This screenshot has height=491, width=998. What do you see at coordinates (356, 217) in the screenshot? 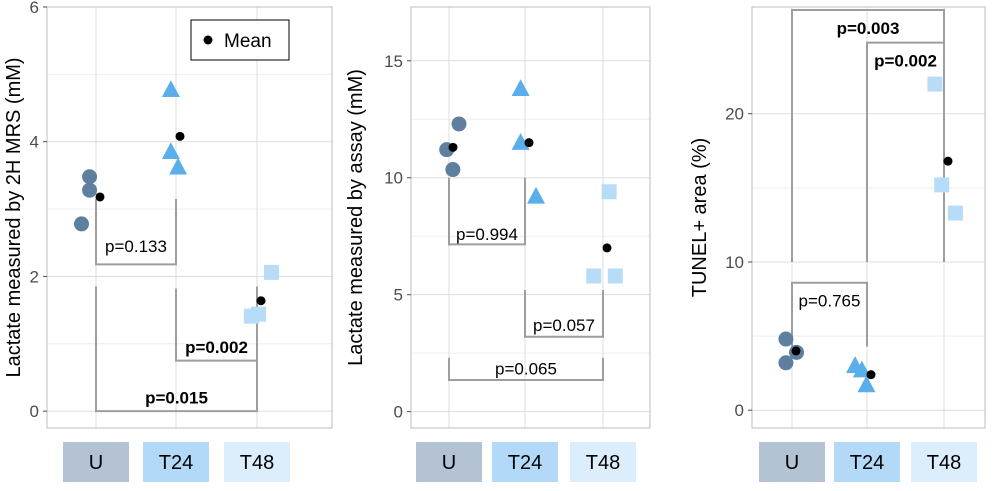
I see `y-axis-label: Lactate measured by assay (mM)` at bounding box center [356, 217].